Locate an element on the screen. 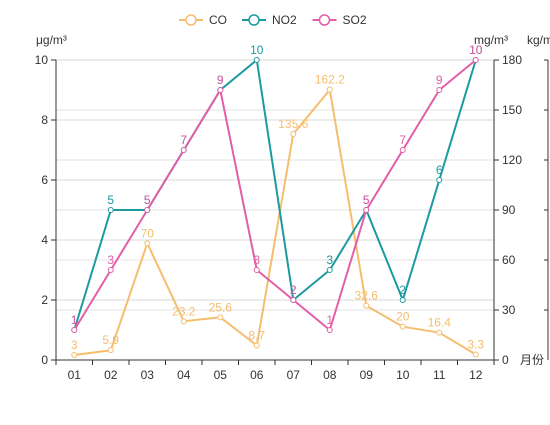  data-label-no2: 9 is located at coordinates (220, 80).